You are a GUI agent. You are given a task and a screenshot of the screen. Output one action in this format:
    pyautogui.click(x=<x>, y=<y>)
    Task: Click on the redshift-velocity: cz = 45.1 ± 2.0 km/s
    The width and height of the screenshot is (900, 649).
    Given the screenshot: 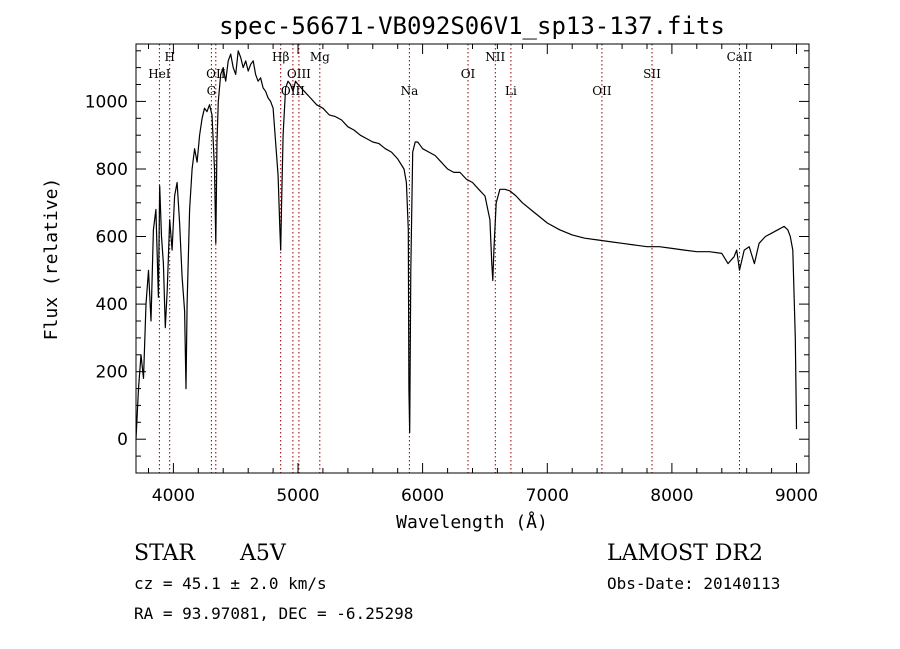 What is the action you would take?
    pyautogui.click(x=230, y=583)
    